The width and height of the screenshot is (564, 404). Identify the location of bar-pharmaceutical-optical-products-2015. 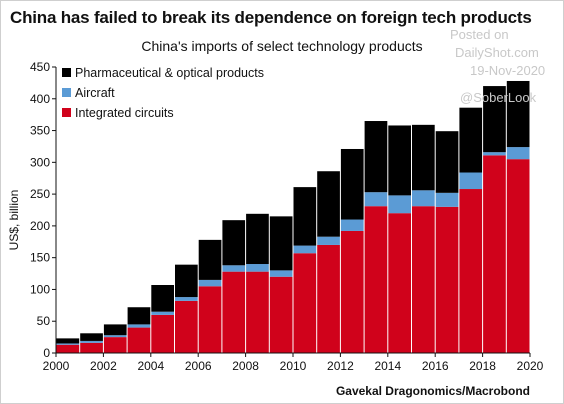
(423, 157).